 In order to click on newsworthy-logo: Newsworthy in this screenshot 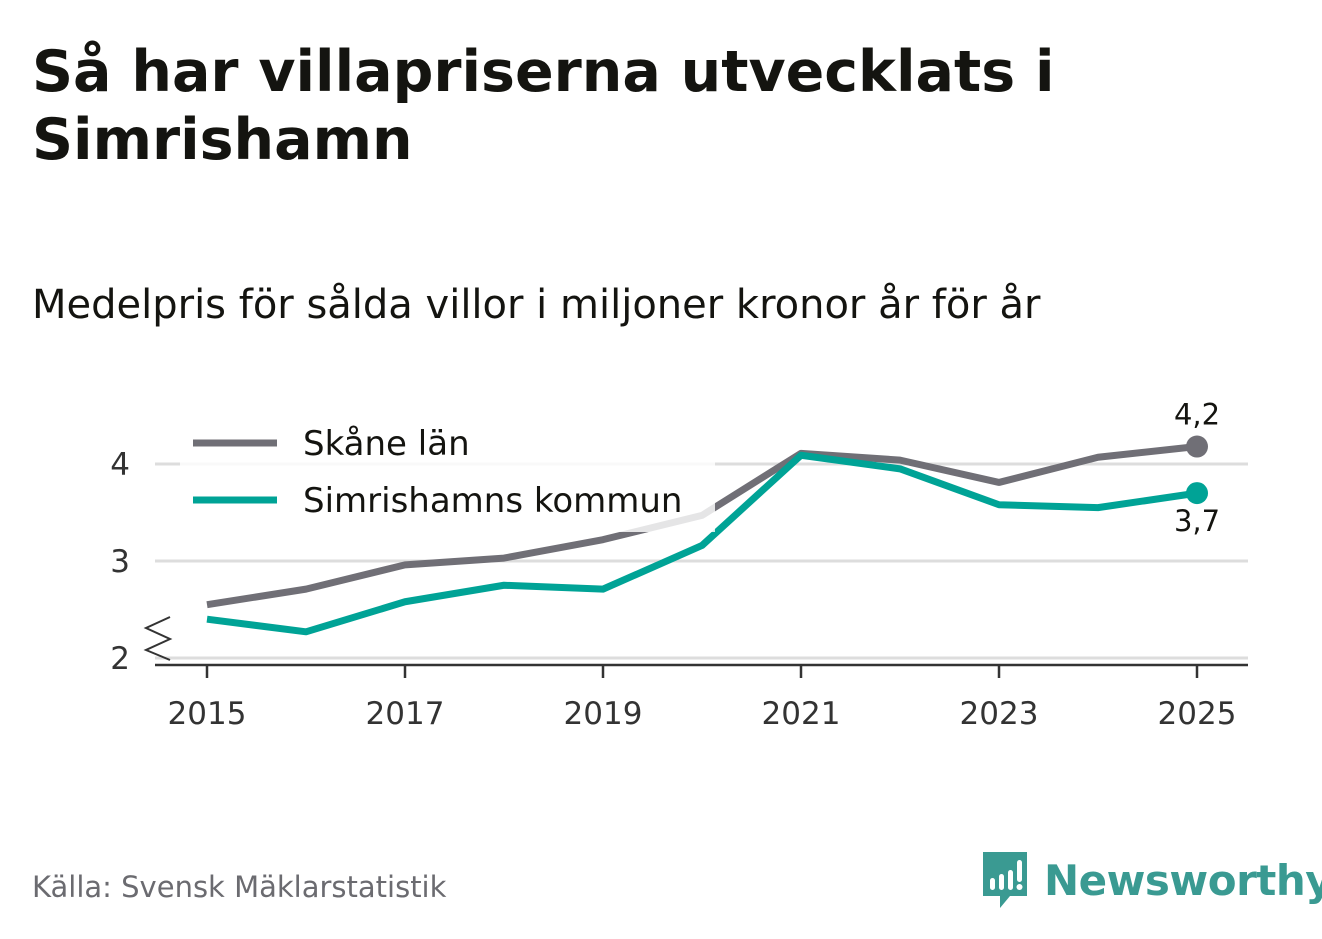, I will do `click(1151, 880)`.